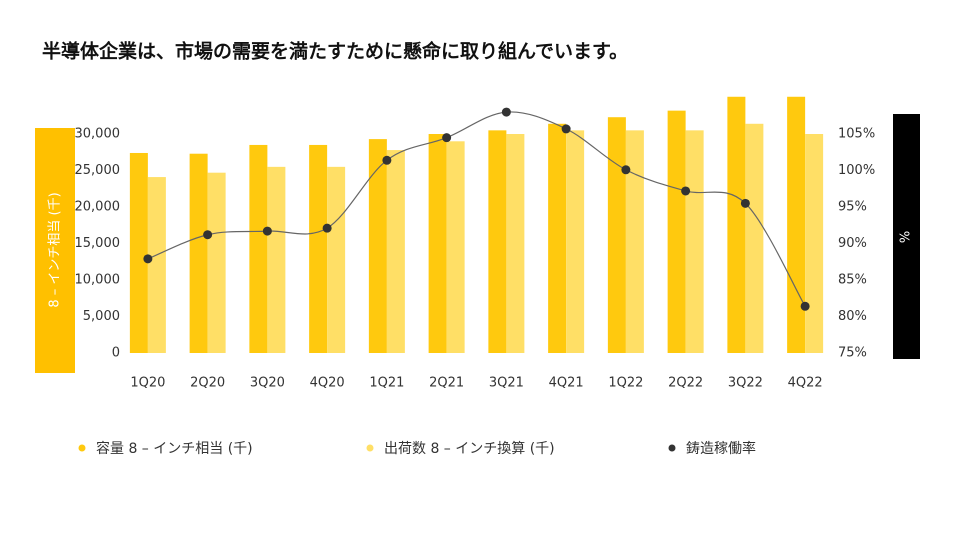  What do you see at coordinates (101, 316) in the screenshot?
I see `y-tick-label: 5,000` at bounding box center [101, 316].